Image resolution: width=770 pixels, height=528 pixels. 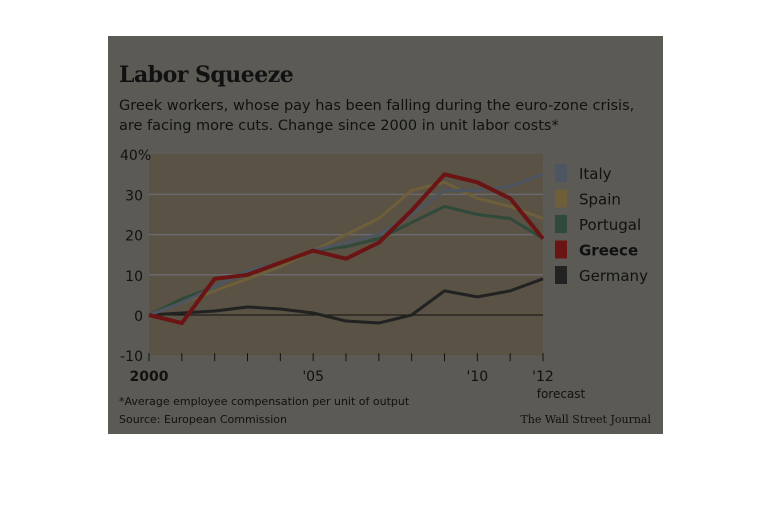 What do you see at coordinates (561, 224) in the screenshot?
I see `legend-swatch-portugal` at bounding box center [561, 224].